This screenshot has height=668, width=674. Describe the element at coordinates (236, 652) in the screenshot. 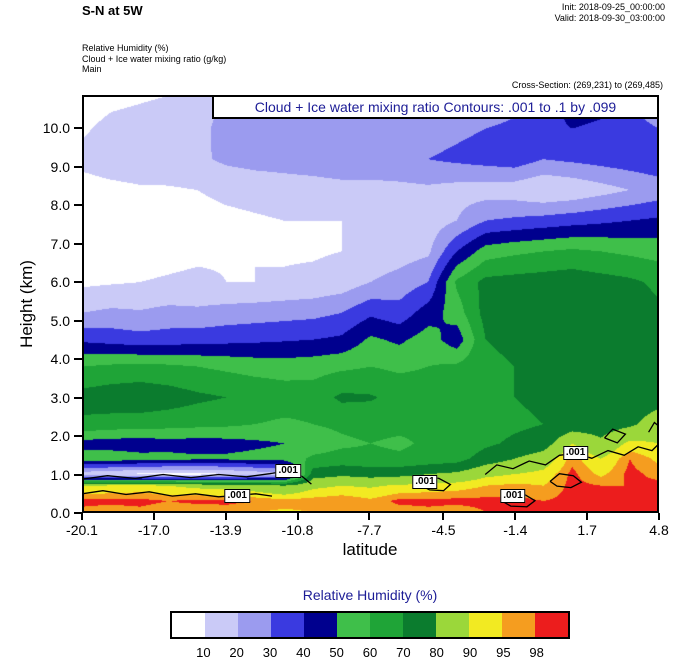

I see `colorbar-tick-label: 20` at that location.